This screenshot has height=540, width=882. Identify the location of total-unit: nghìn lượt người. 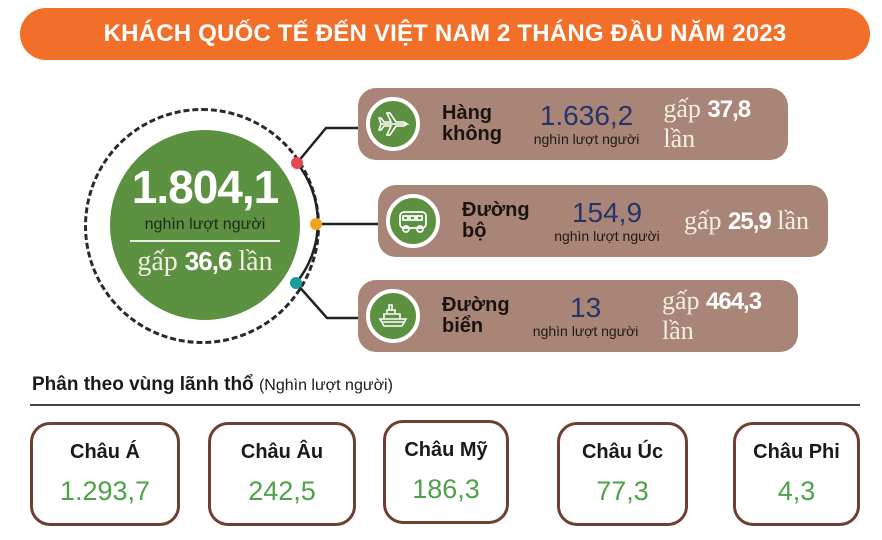
(205, 224).